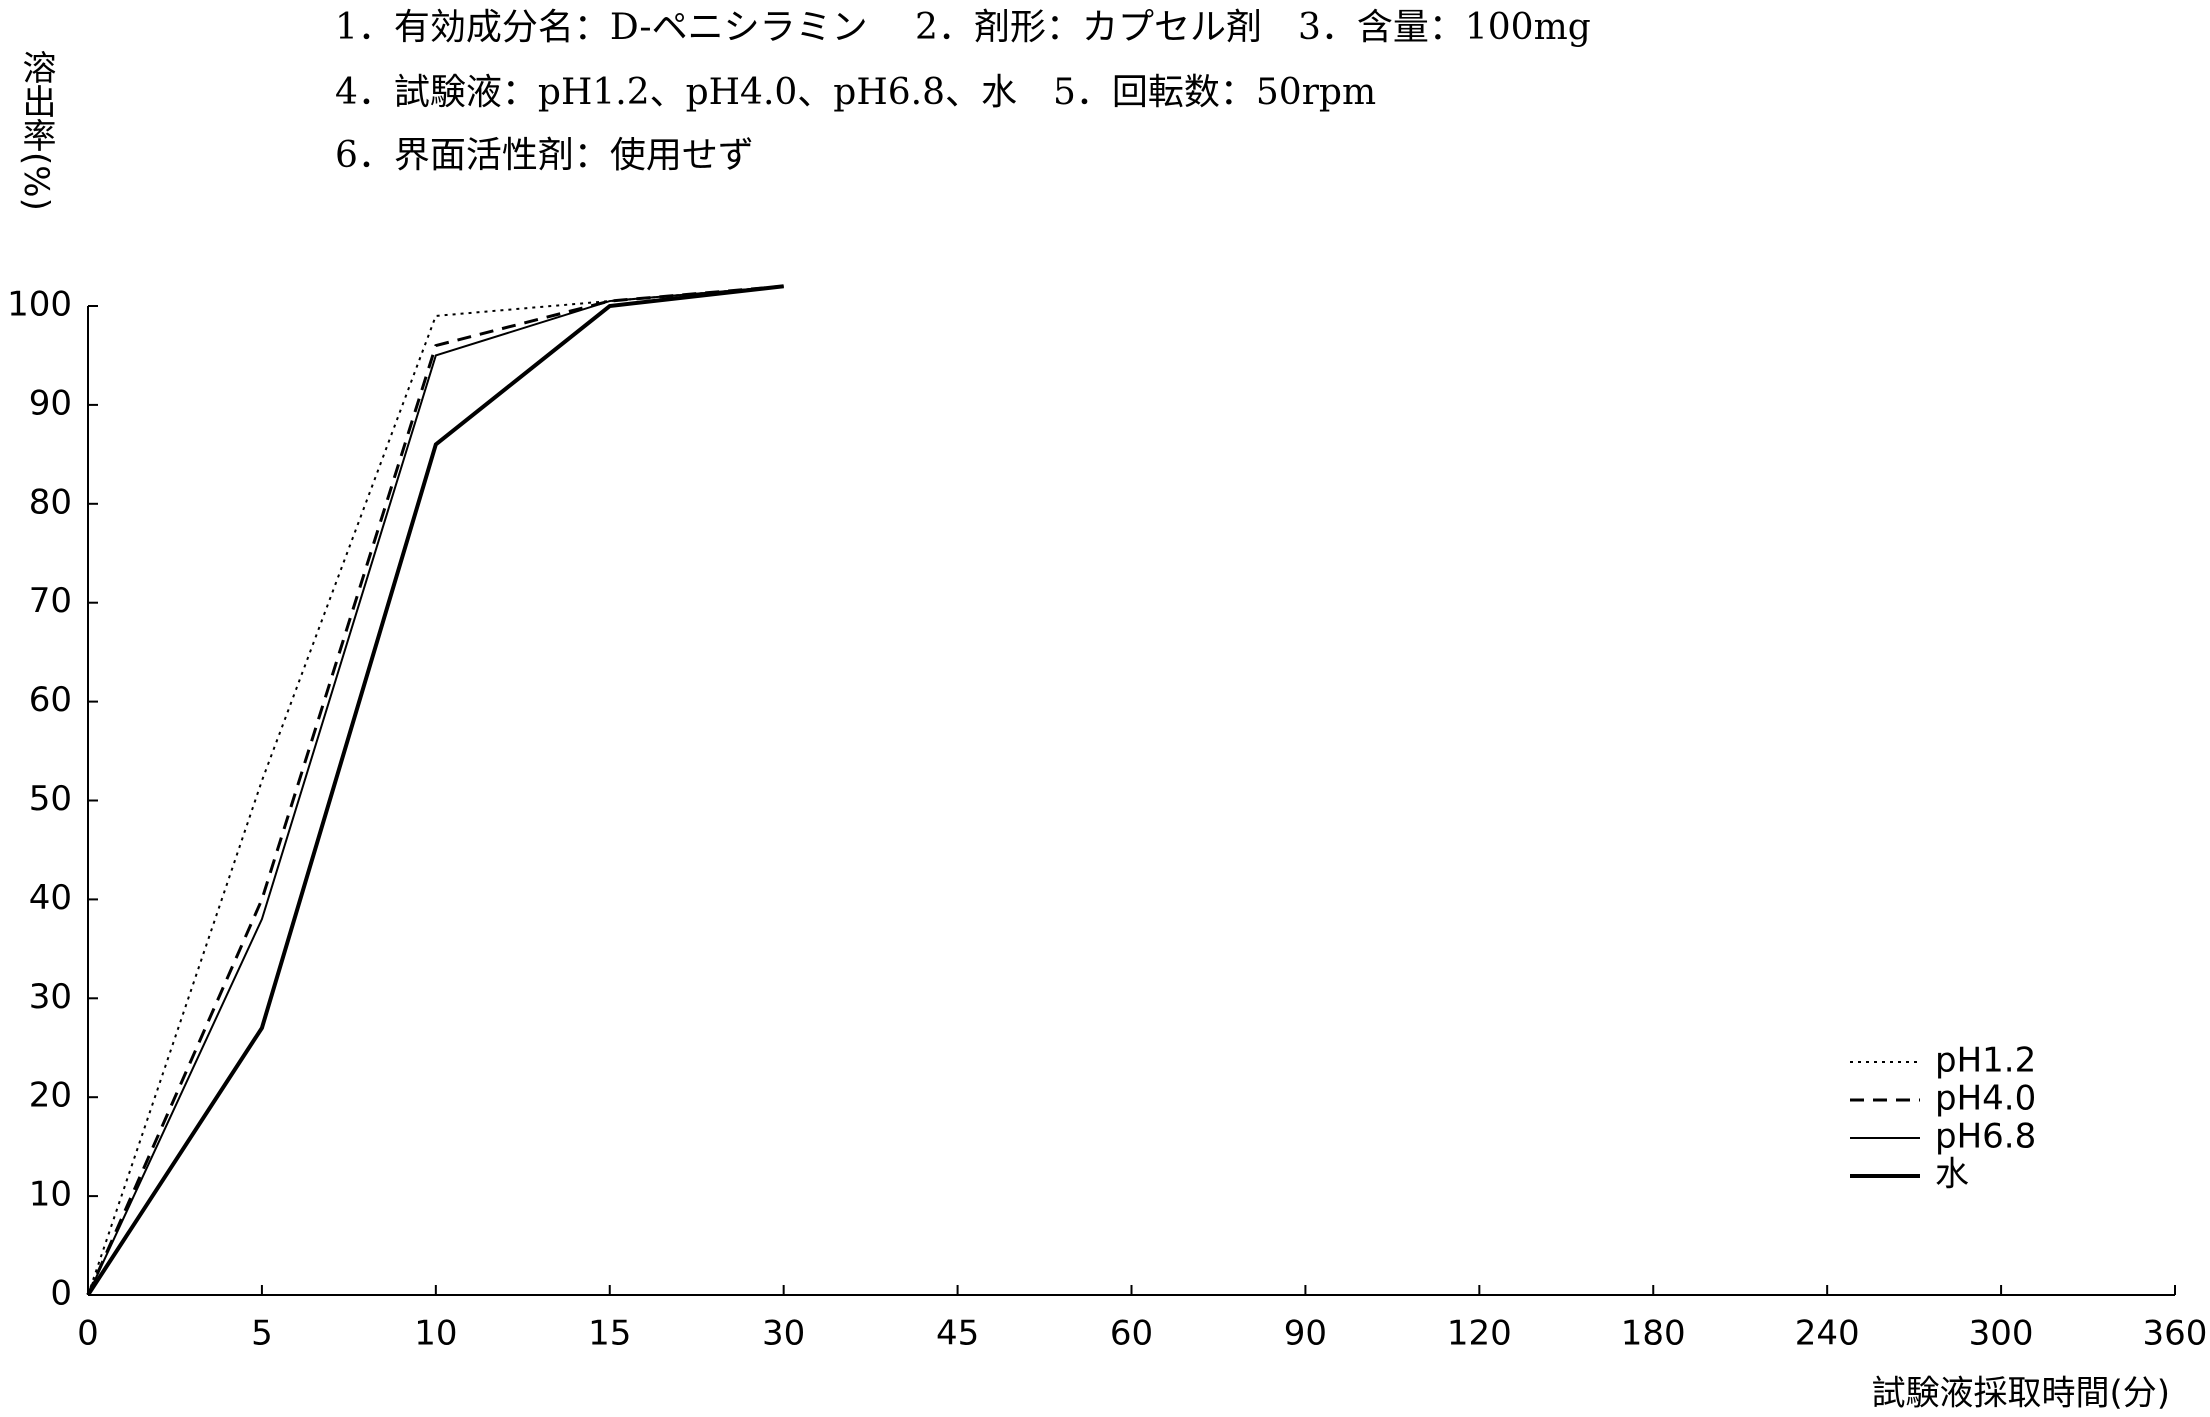 This screenshot has width=2210, height=1417. I want to click on legend-label: pH4.0, so click(1985, 1099).